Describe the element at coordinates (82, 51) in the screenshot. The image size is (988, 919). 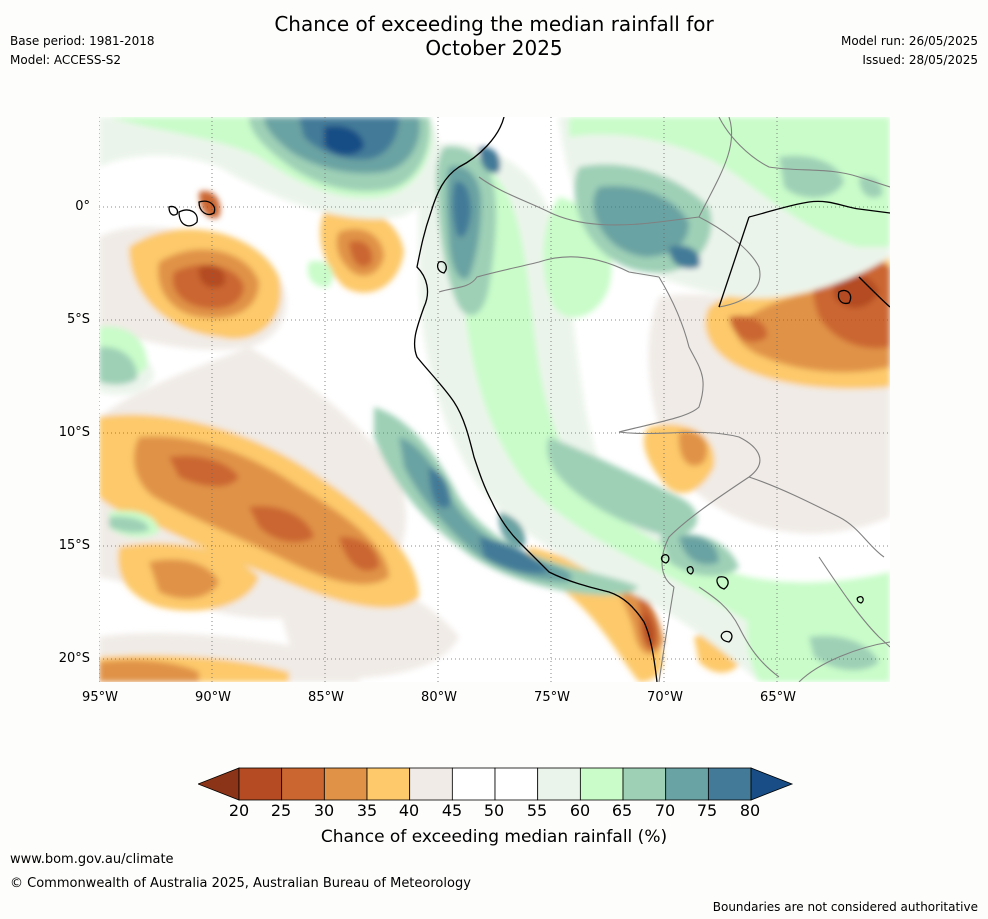
I see `meta-left: Base period: 1981-2018 Model: ACCESS-S2` at that location.